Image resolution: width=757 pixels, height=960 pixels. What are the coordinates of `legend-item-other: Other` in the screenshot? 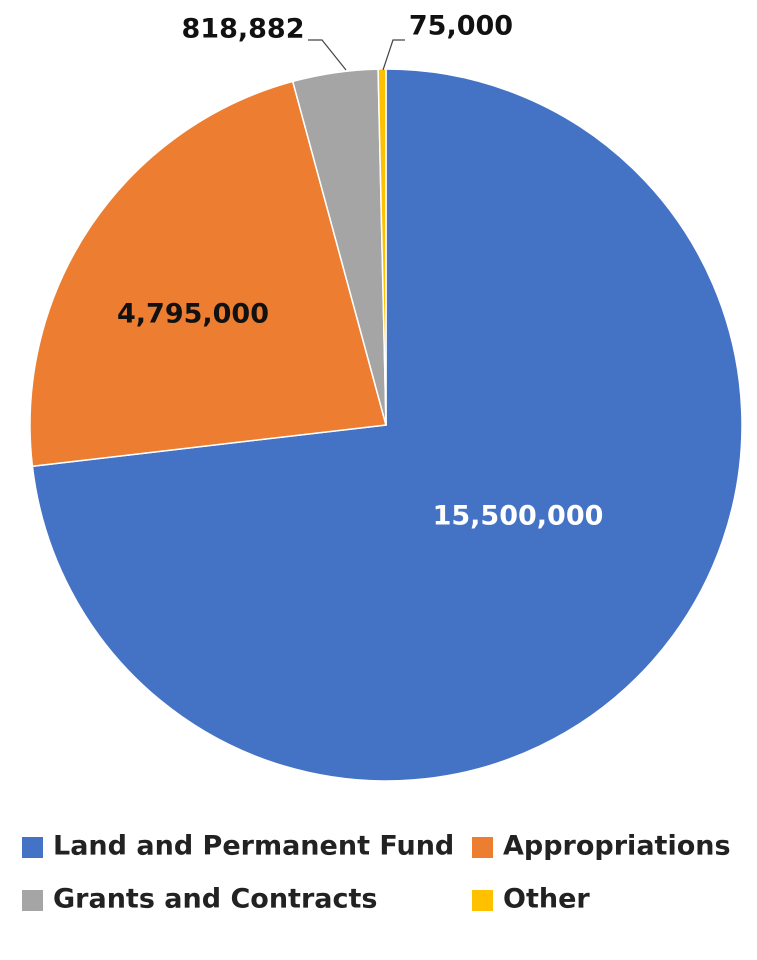 It's located at (531, 899).